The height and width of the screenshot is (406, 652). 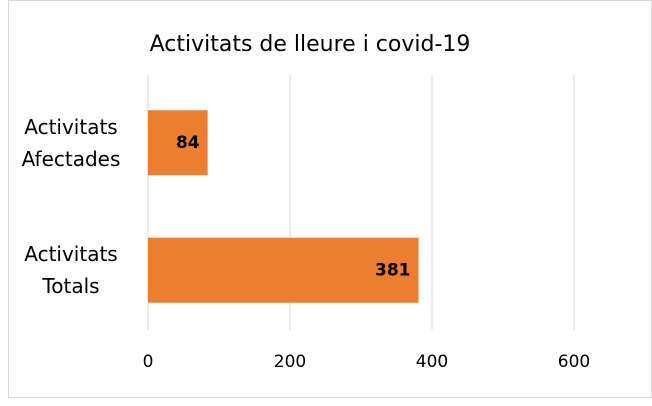 I want to click on y-tick-label: Activitats Afectades, so click(x=71, y=142).